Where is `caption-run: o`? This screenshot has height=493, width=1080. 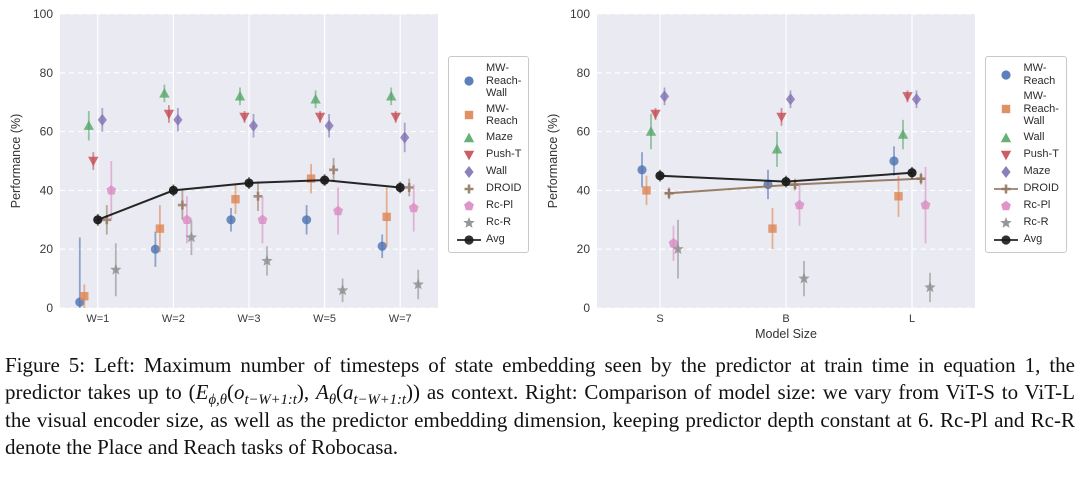 caption-run: o is located at coordinates (239, 392).